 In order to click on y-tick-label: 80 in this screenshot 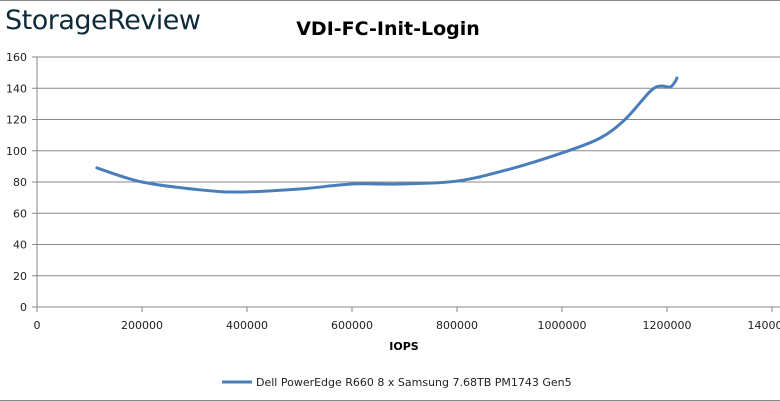, I will do `click(20, 182)`.